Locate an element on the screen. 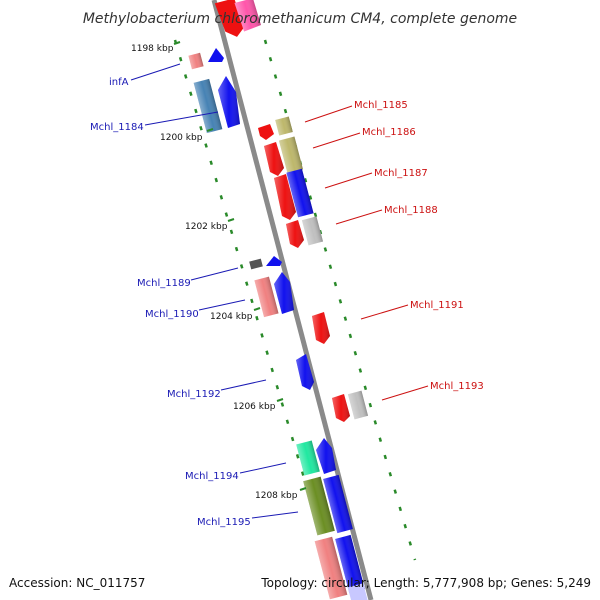  gene-1194-blue-arrow is located at coordinates (326, 456).